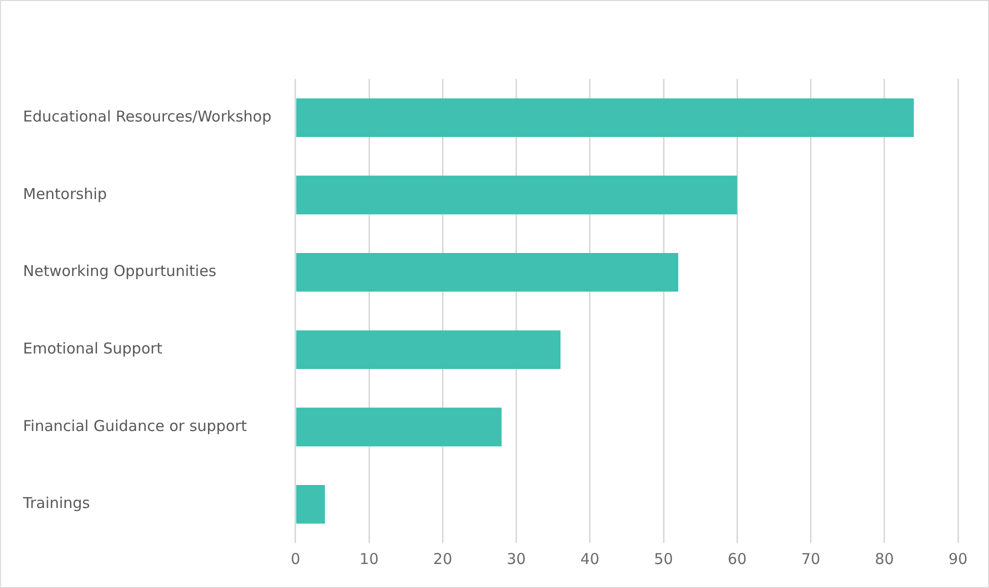 The image size is (989, 588). Describe the element at coordinates (516, 559) in the screenshot. I see `x-tick-label: 30` at that location.